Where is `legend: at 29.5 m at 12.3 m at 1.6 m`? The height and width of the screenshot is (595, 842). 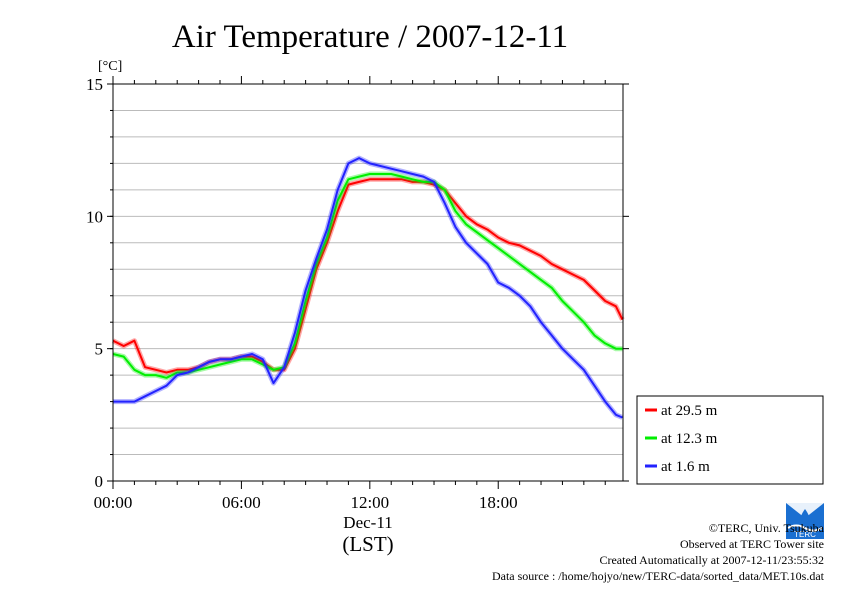 legend: at 29.5 m at 12.3 m at 1.6 m is located at coordinates (681, 439).